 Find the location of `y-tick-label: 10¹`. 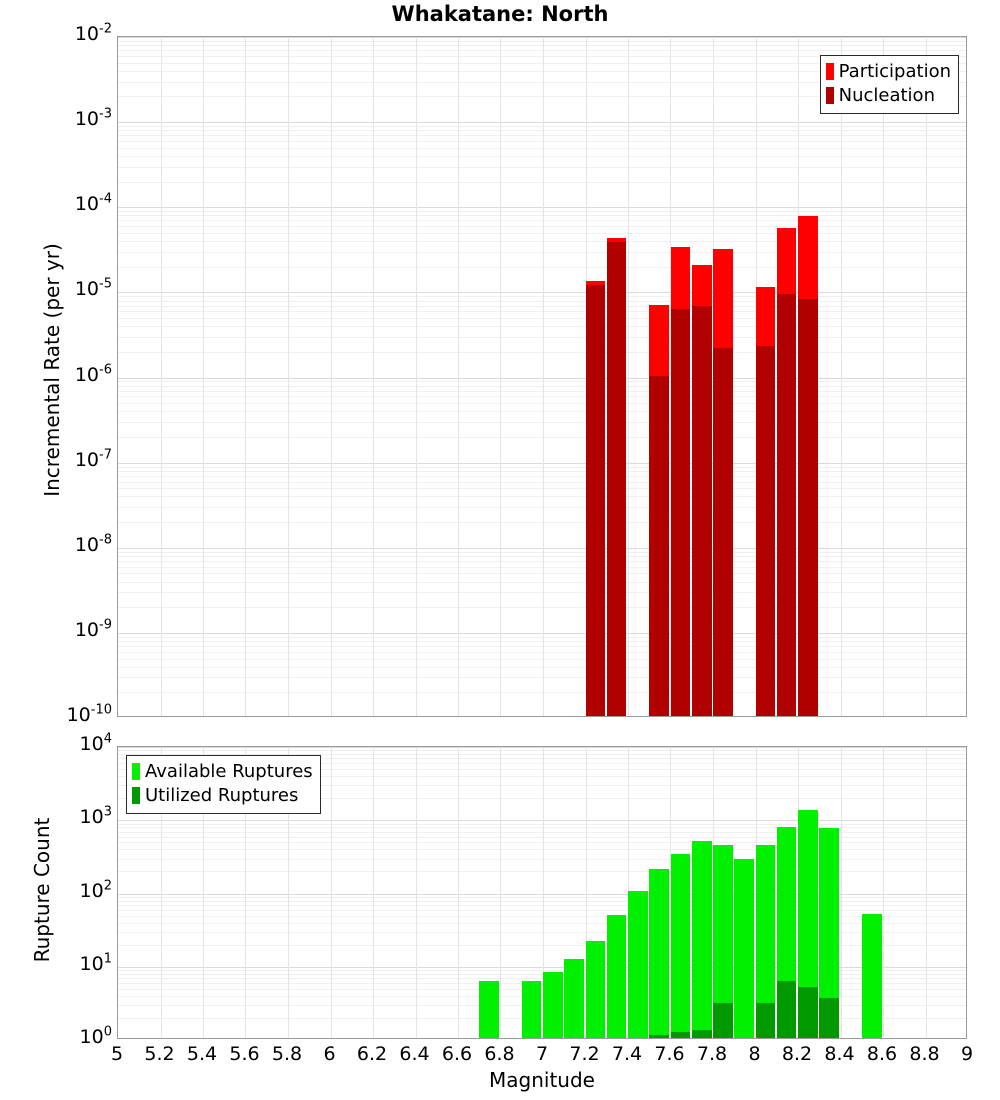

y-tick-label: 10¹ is located at coordinates (95, 963).